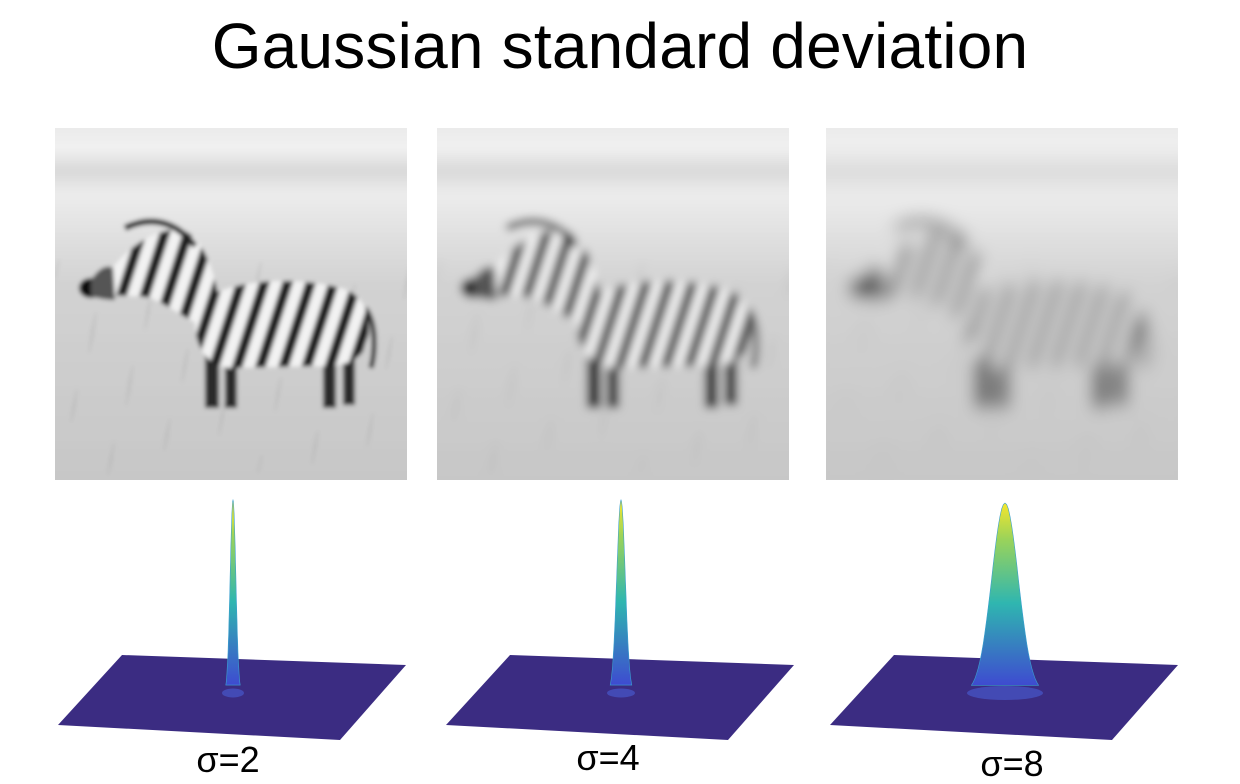 The image size is (1240, 784). What do you see at coordinates (620, 46) in the screenshot?
I see `page-title: Gaussian standard deviation` at bounding box center [620, 46].